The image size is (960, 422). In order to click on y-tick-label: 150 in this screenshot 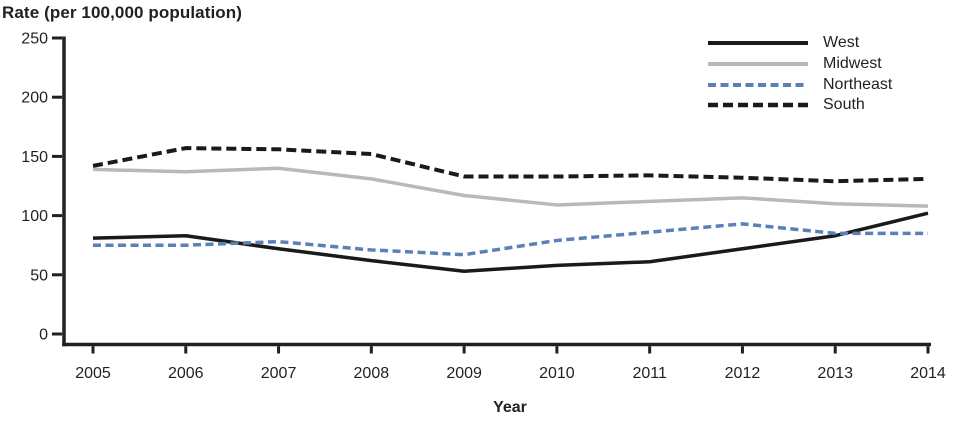, I will do `click(34, 157)`.